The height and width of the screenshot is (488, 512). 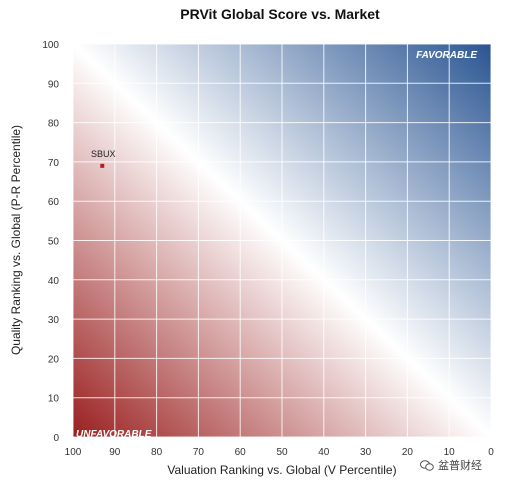 I want to click on y-tick-label: 40, so click(x=54, y=281).